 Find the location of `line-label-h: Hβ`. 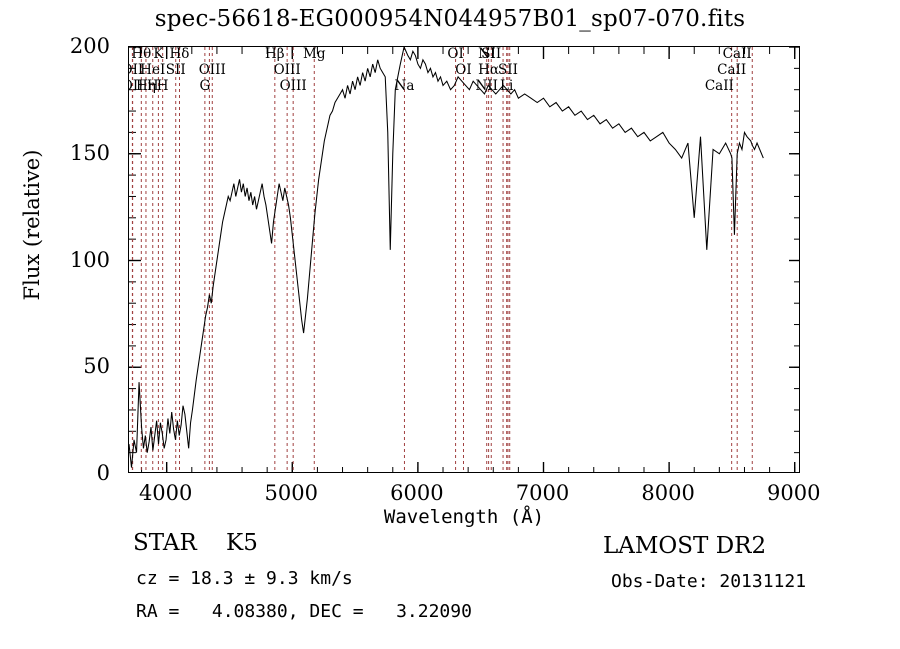

line-label-h: Hβ is located at coordinates (275, 54).